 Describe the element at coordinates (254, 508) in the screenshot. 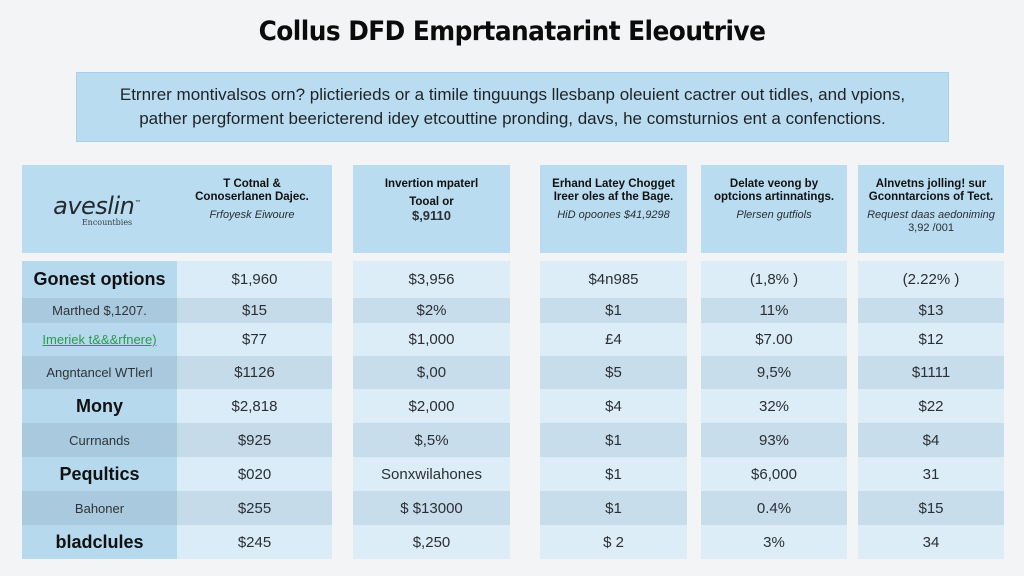

I see `table-cell: $255` at that location.